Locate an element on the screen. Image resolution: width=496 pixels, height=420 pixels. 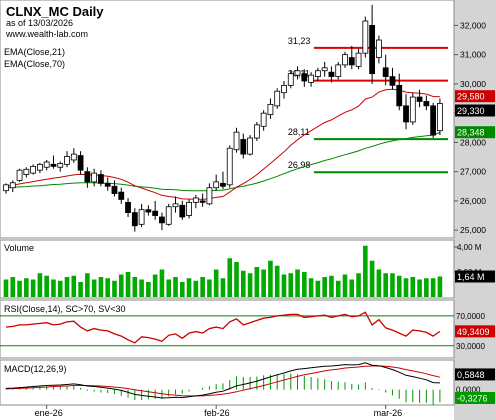
last-rsi-label: 49,3409 is located at coordinates (473, 332).